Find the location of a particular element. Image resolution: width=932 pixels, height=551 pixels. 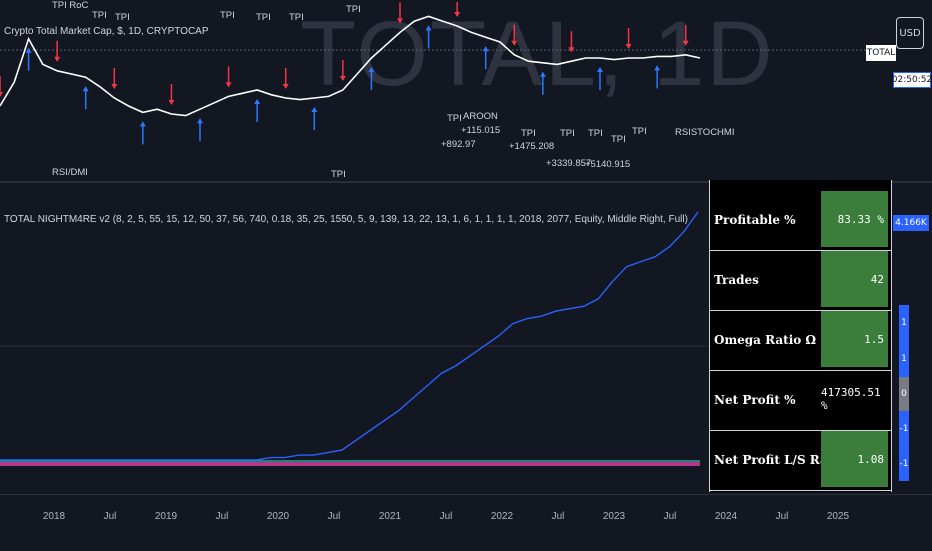

annotation: TPI RoC is located at coordinates (70, 5).